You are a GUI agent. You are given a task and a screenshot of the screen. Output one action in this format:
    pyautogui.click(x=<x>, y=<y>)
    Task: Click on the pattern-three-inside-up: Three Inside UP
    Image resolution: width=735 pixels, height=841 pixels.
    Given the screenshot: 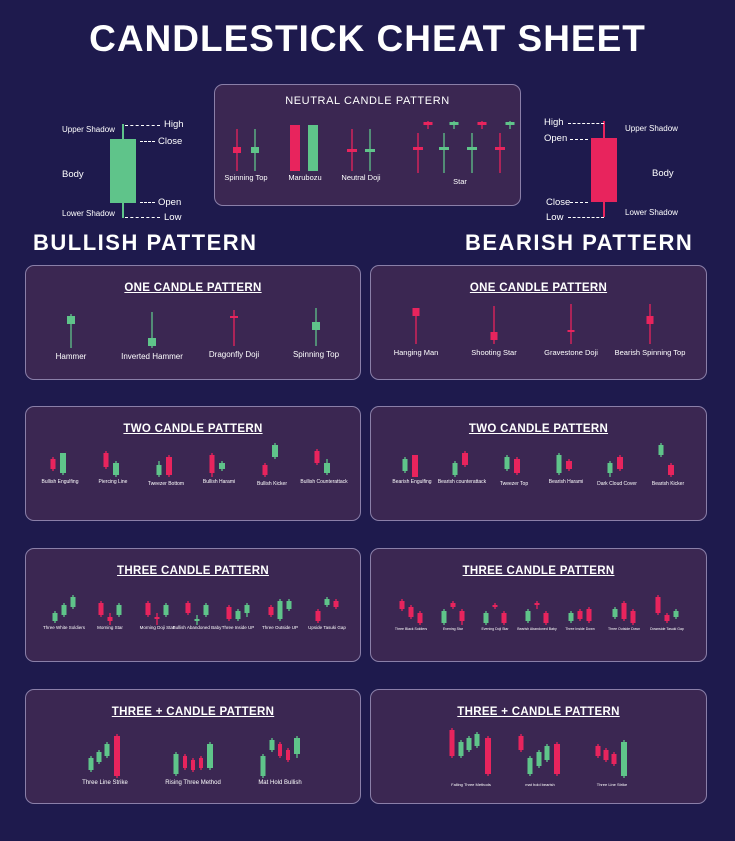 What is the action you would take?
    pyautogui.click(x=238, y=615)
    